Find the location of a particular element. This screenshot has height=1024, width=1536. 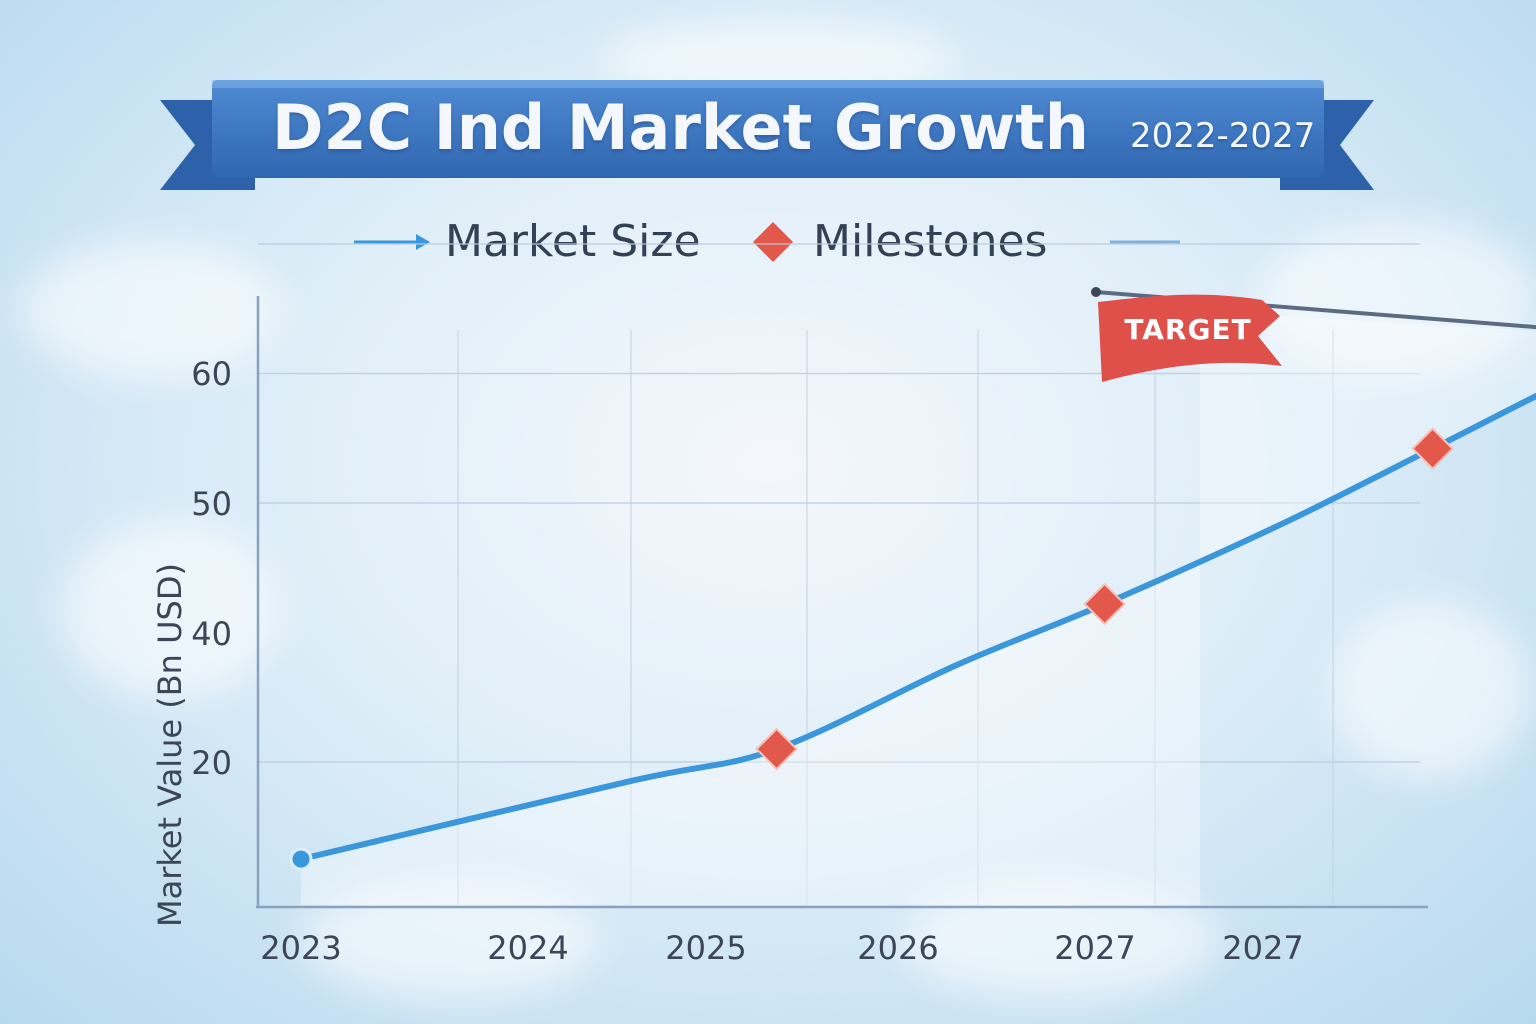

data-point is located at coordinates (301, 859).